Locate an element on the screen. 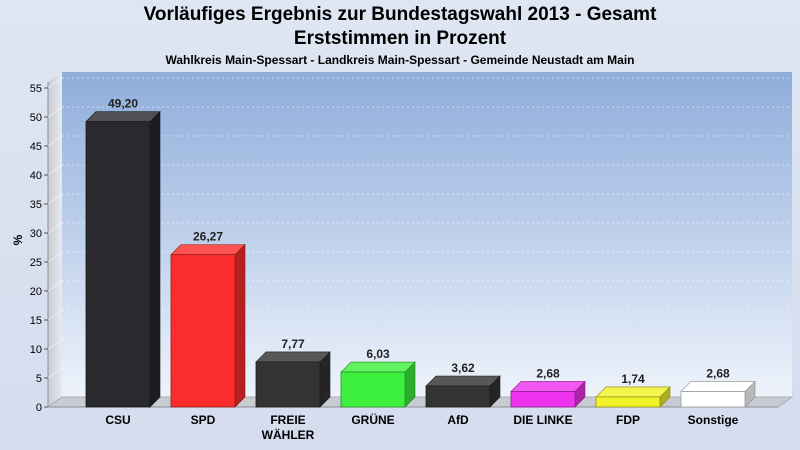 The width and height of the screenshot is (800, 450). x-tick-label: CSU is located at coordinates (117, 420).